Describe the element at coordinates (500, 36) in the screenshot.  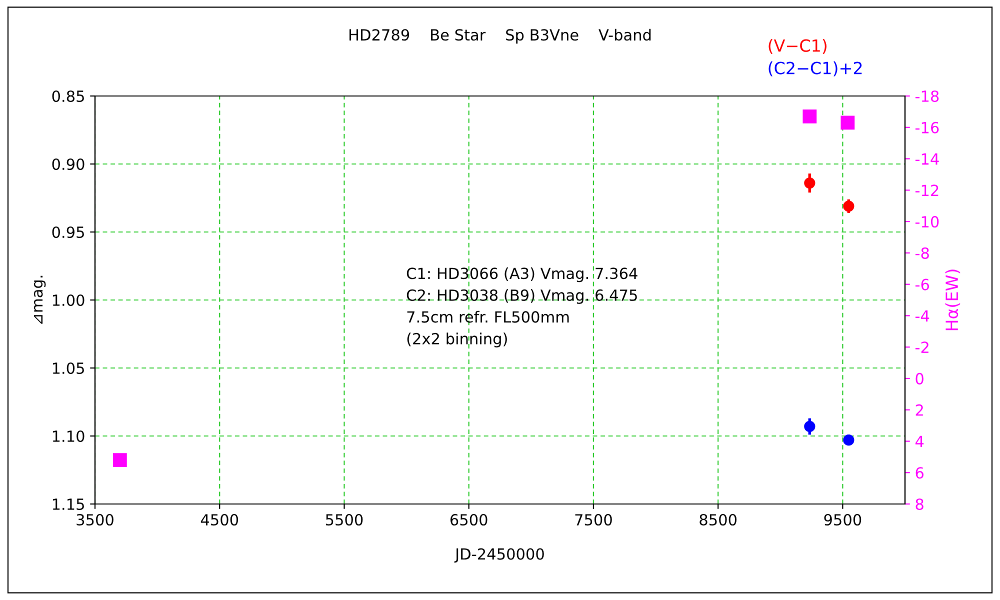
I see `chart-title: HD2789 Be Star Sp B3Vne V-band` at that location.